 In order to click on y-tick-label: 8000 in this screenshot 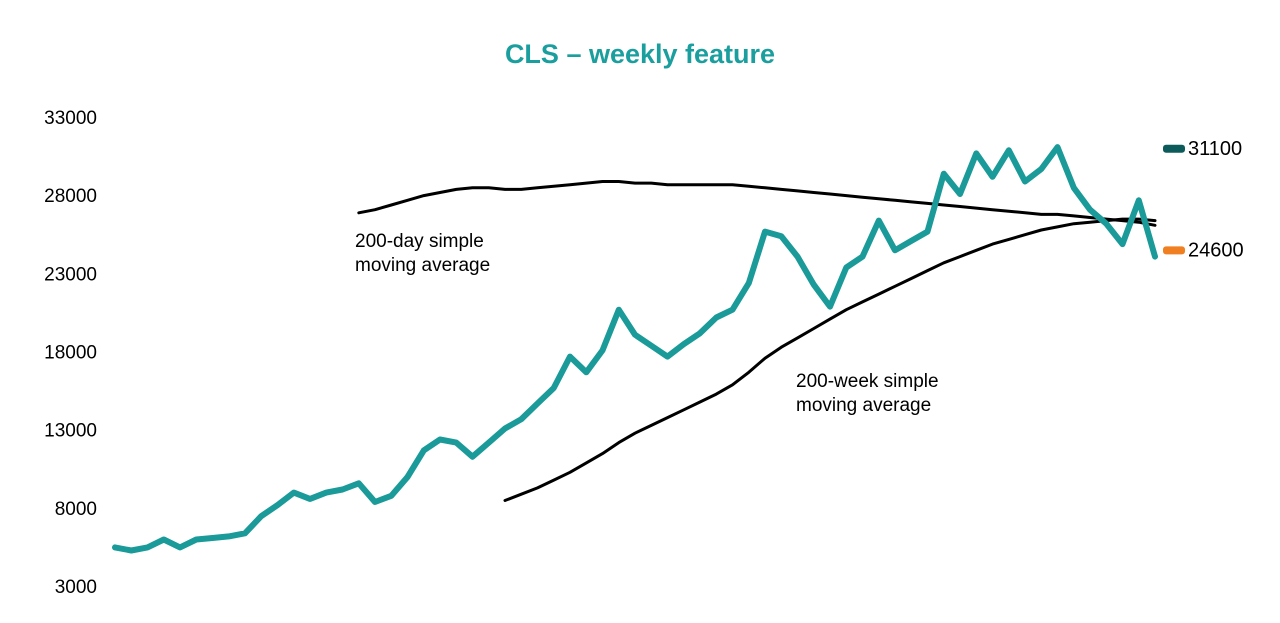, I will do `click(76, 509)`.